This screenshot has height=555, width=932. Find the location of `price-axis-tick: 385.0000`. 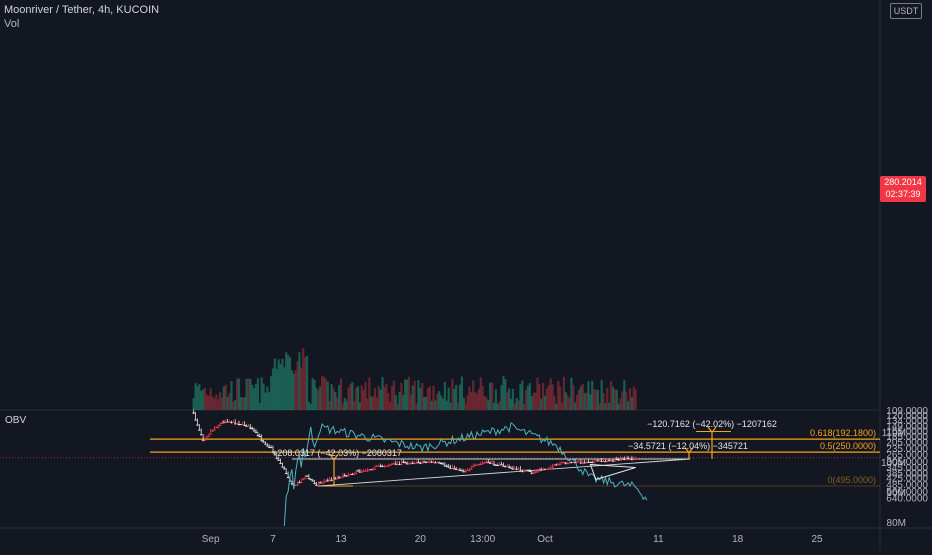

price-axis-tick: 385.0000 is located at coordinates (907, 474).